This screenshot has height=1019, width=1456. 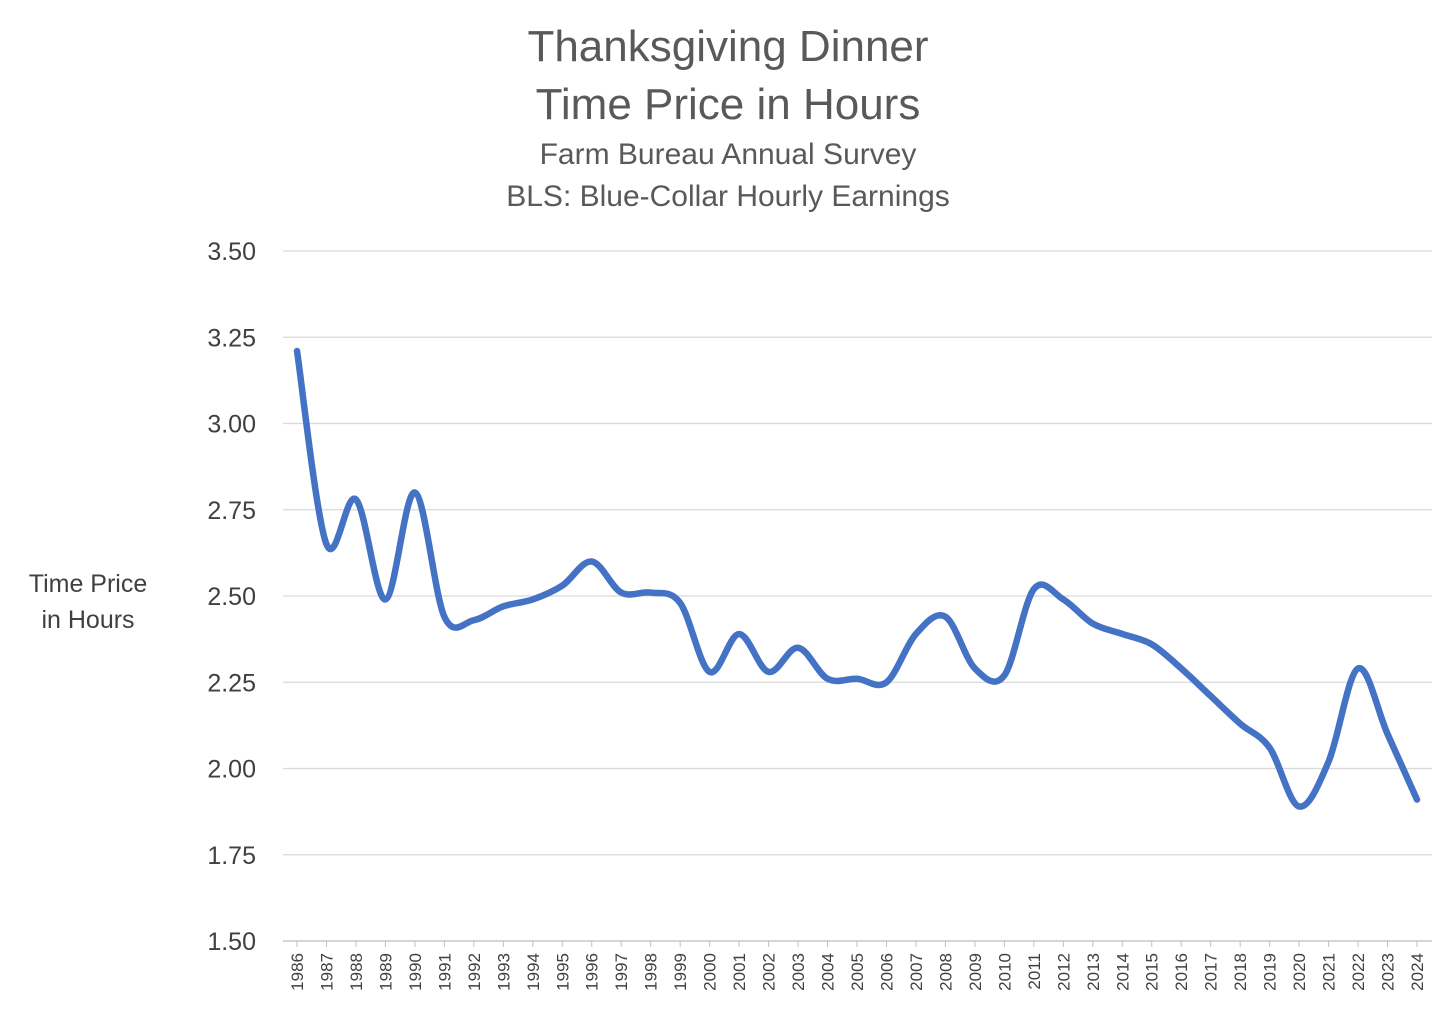 What do you see at coordinates (562, 972) in the screenshot?
I see `x-tick-label: 1995` at bounding box center [562, 972].